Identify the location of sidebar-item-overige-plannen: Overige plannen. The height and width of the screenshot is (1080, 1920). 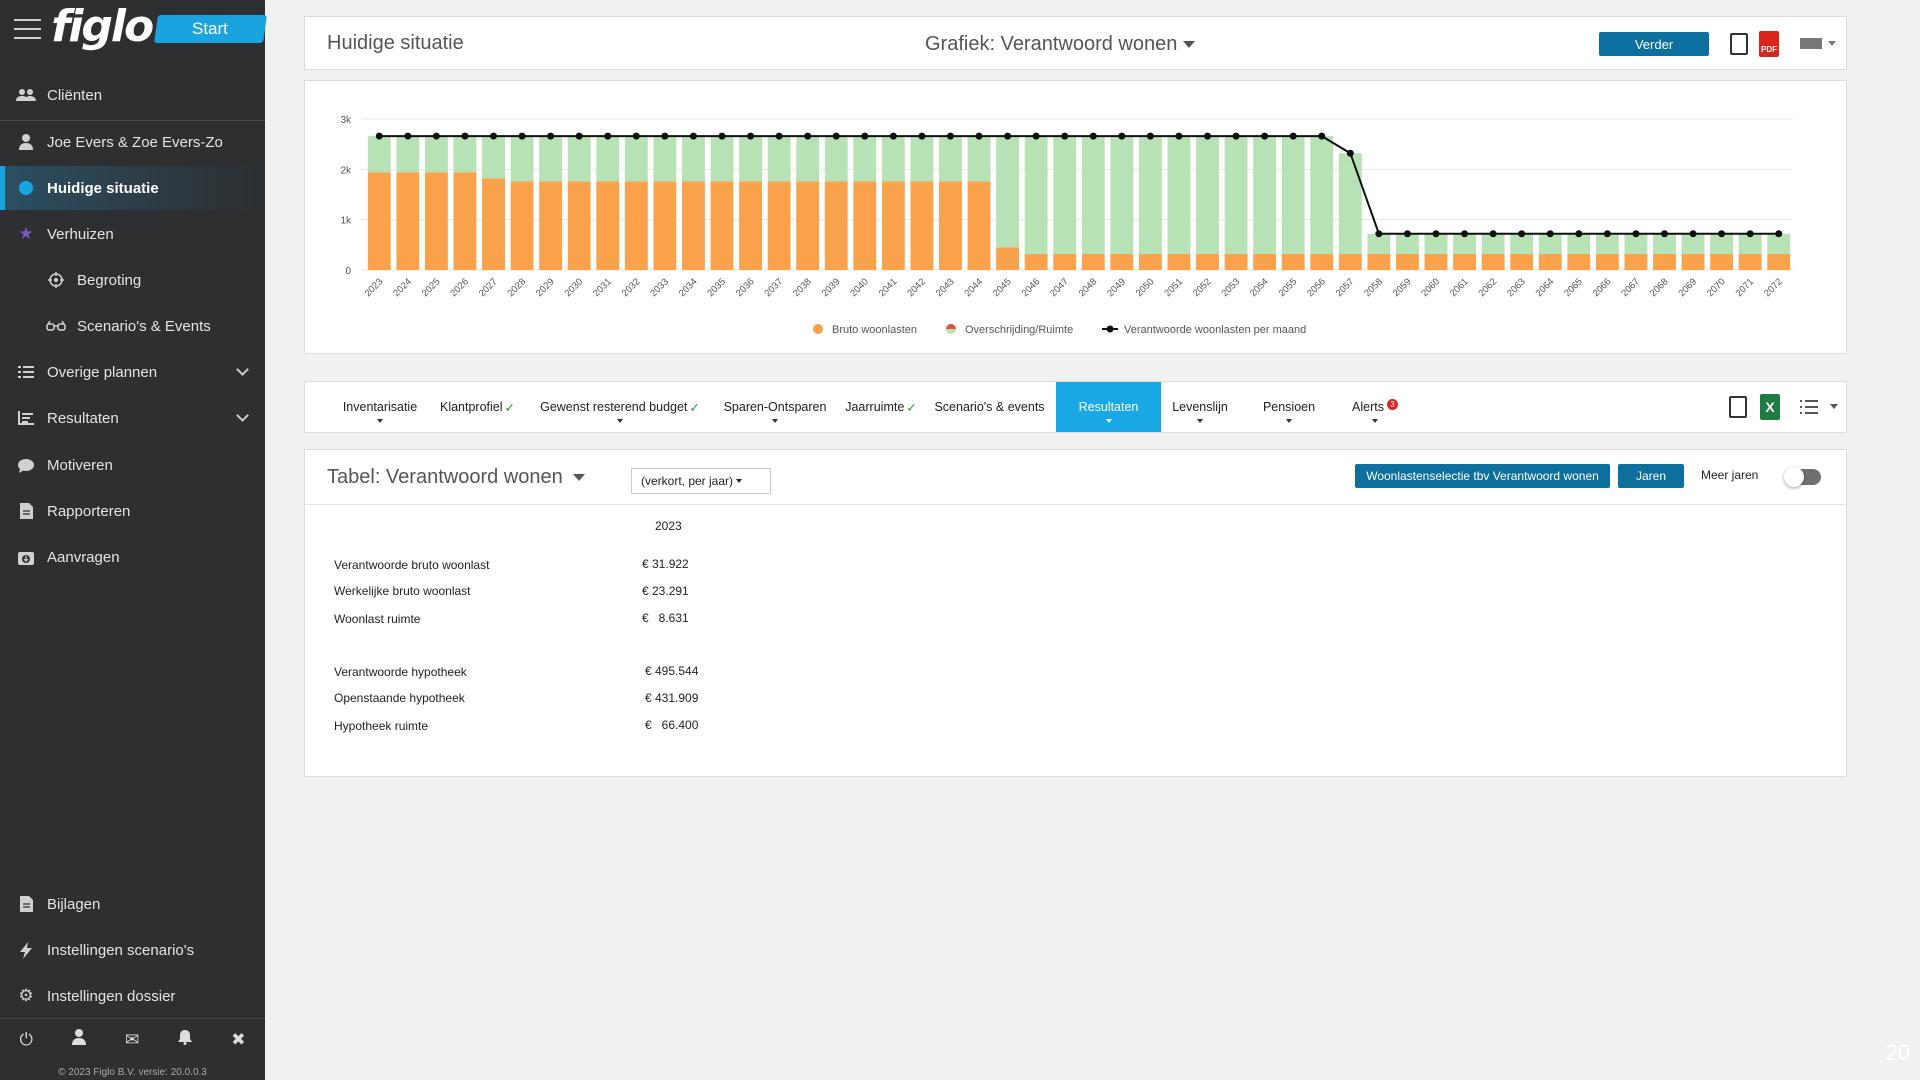
(132, 372).